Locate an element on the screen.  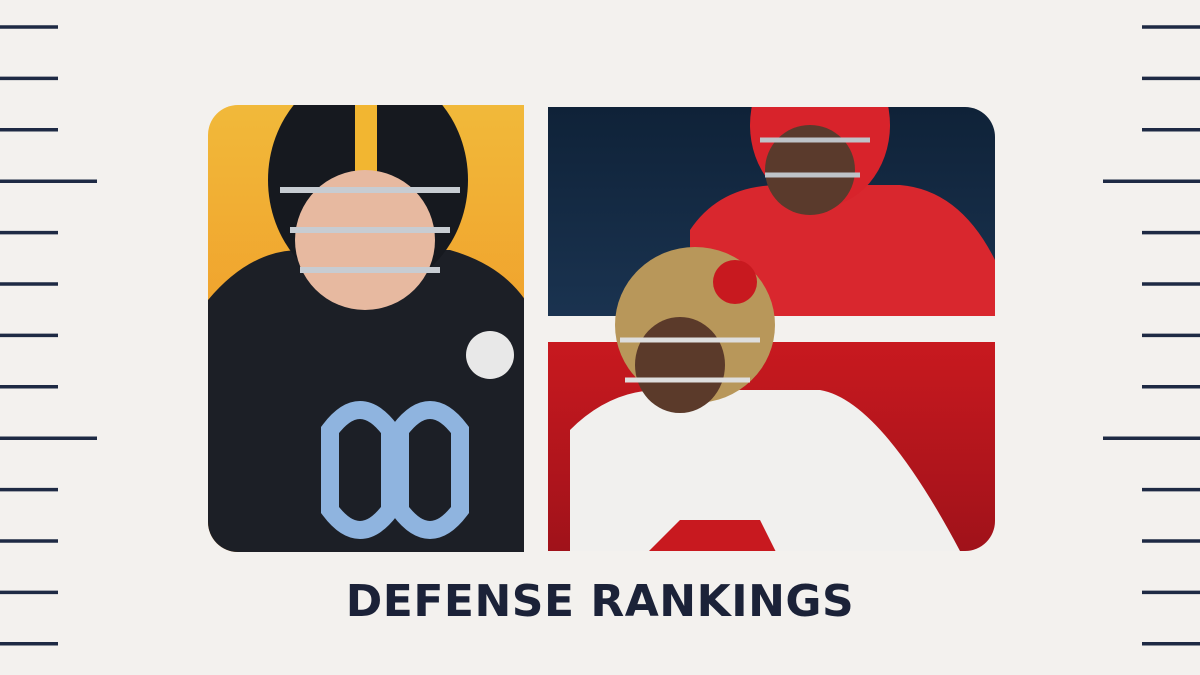
title: DEFENSE RANKINGS is located at coordinates (600, 601).